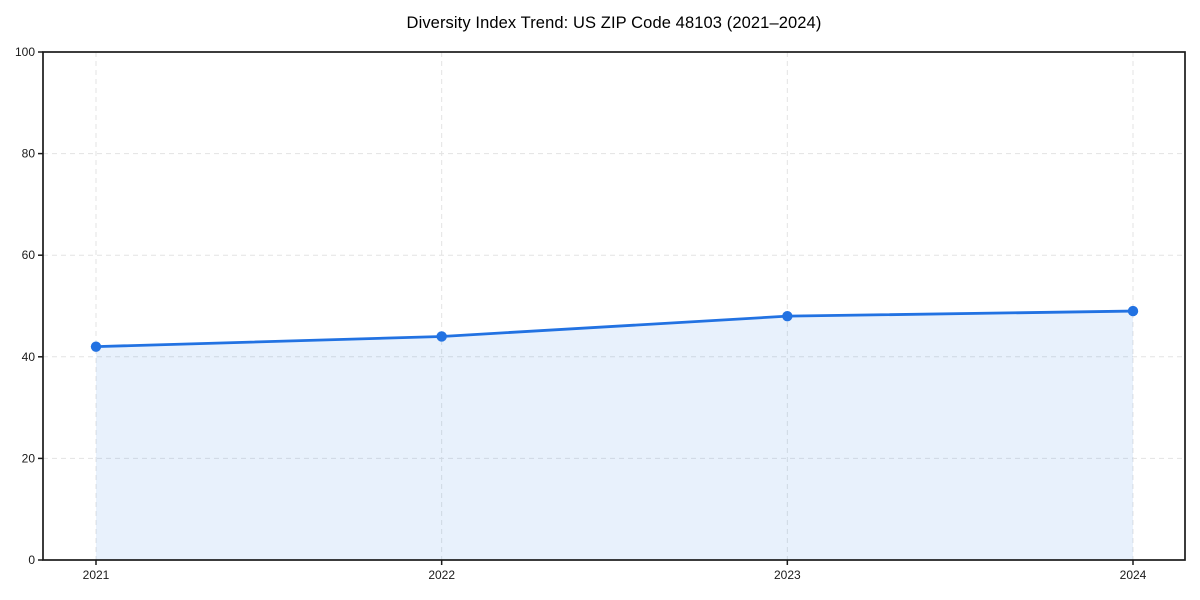  What do you see at coordinates (29, 357) in the screenshot?
I see `y-tick-label: 40` at bounding box center [29, 357].